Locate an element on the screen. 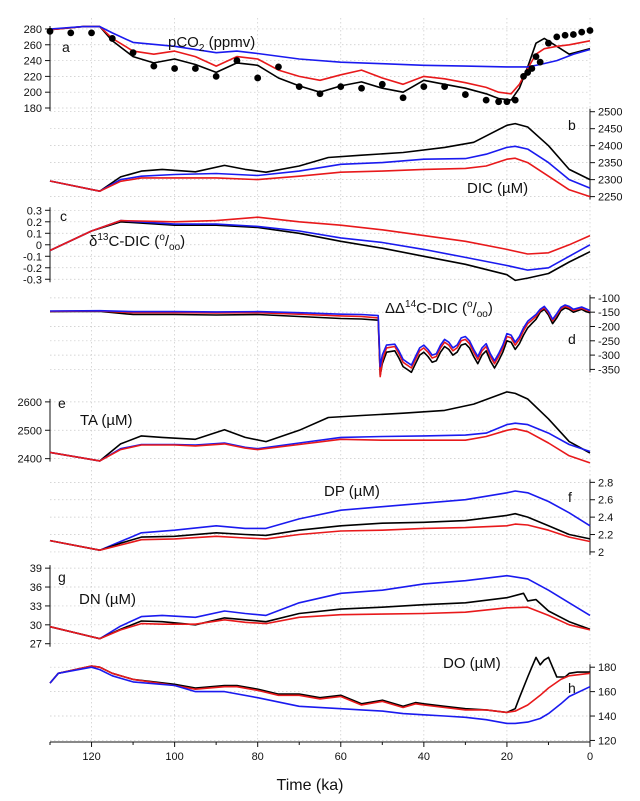  panel-title-b: DIC (µM) is located at coordinates (497, 188).